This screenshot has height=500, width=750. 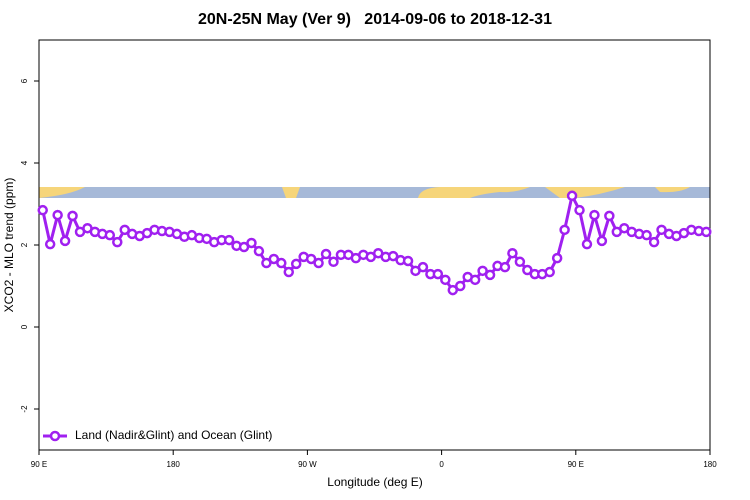 What do you see at coordinates (24, 409) in the screenshot?
I see `y-tick-label: -2` at bounding box center [24, 409].